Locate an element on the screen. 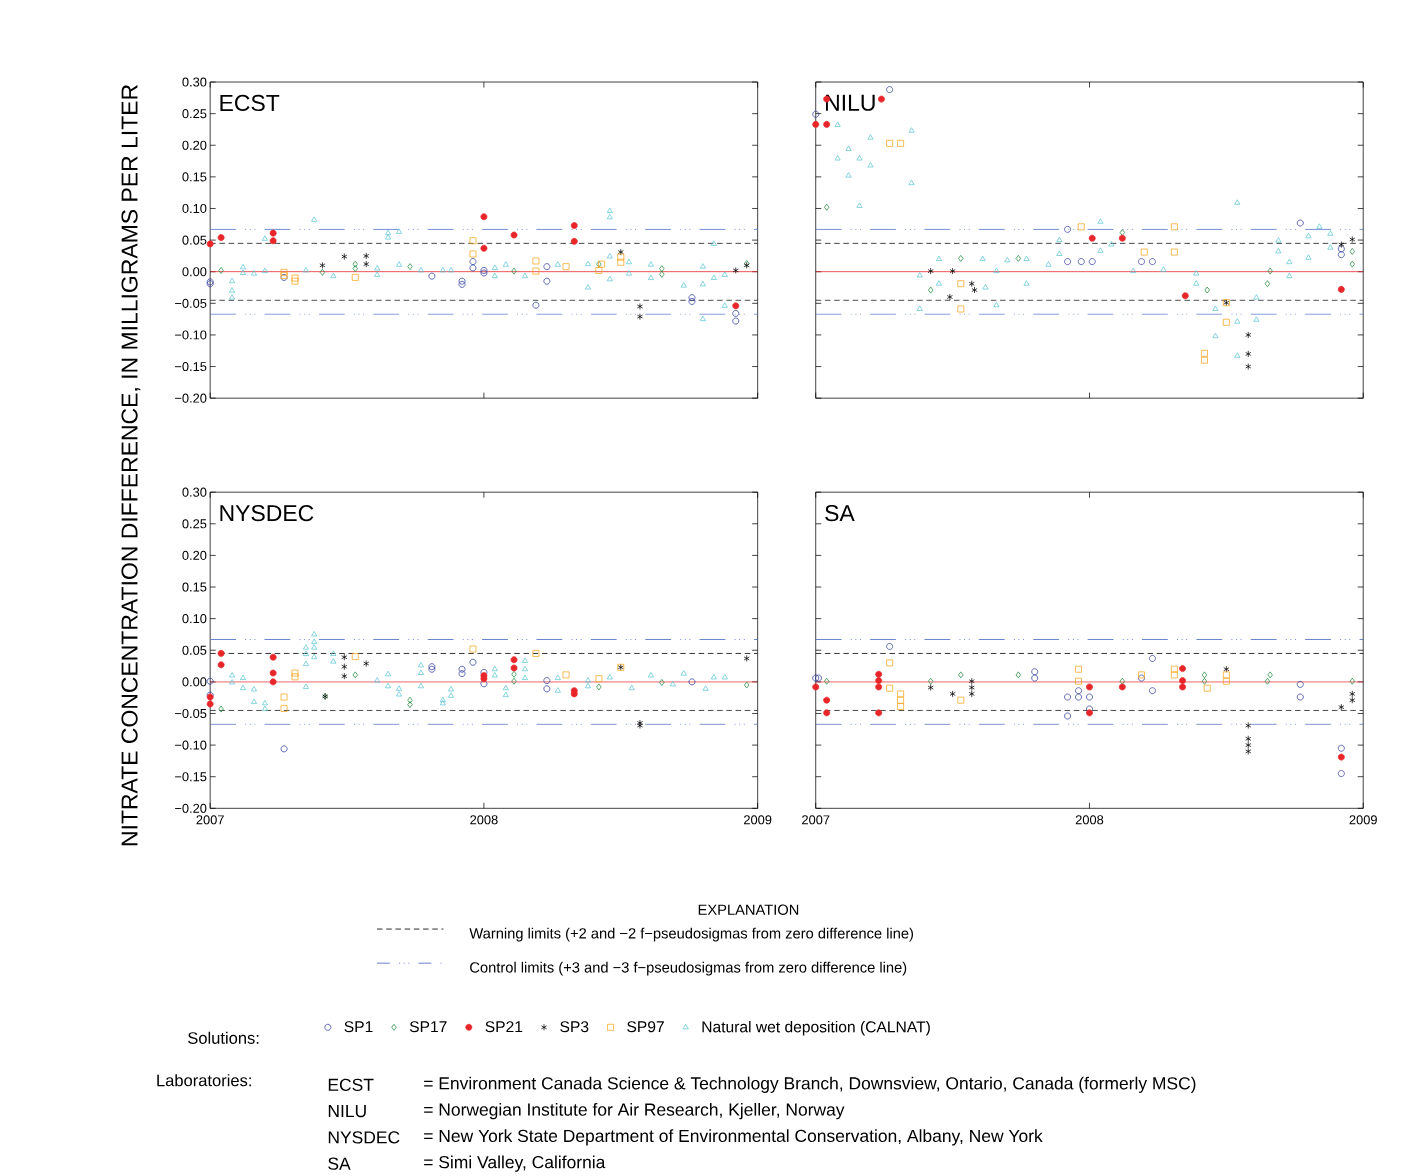  chart-title: SA is located at coordinates (840, 513).